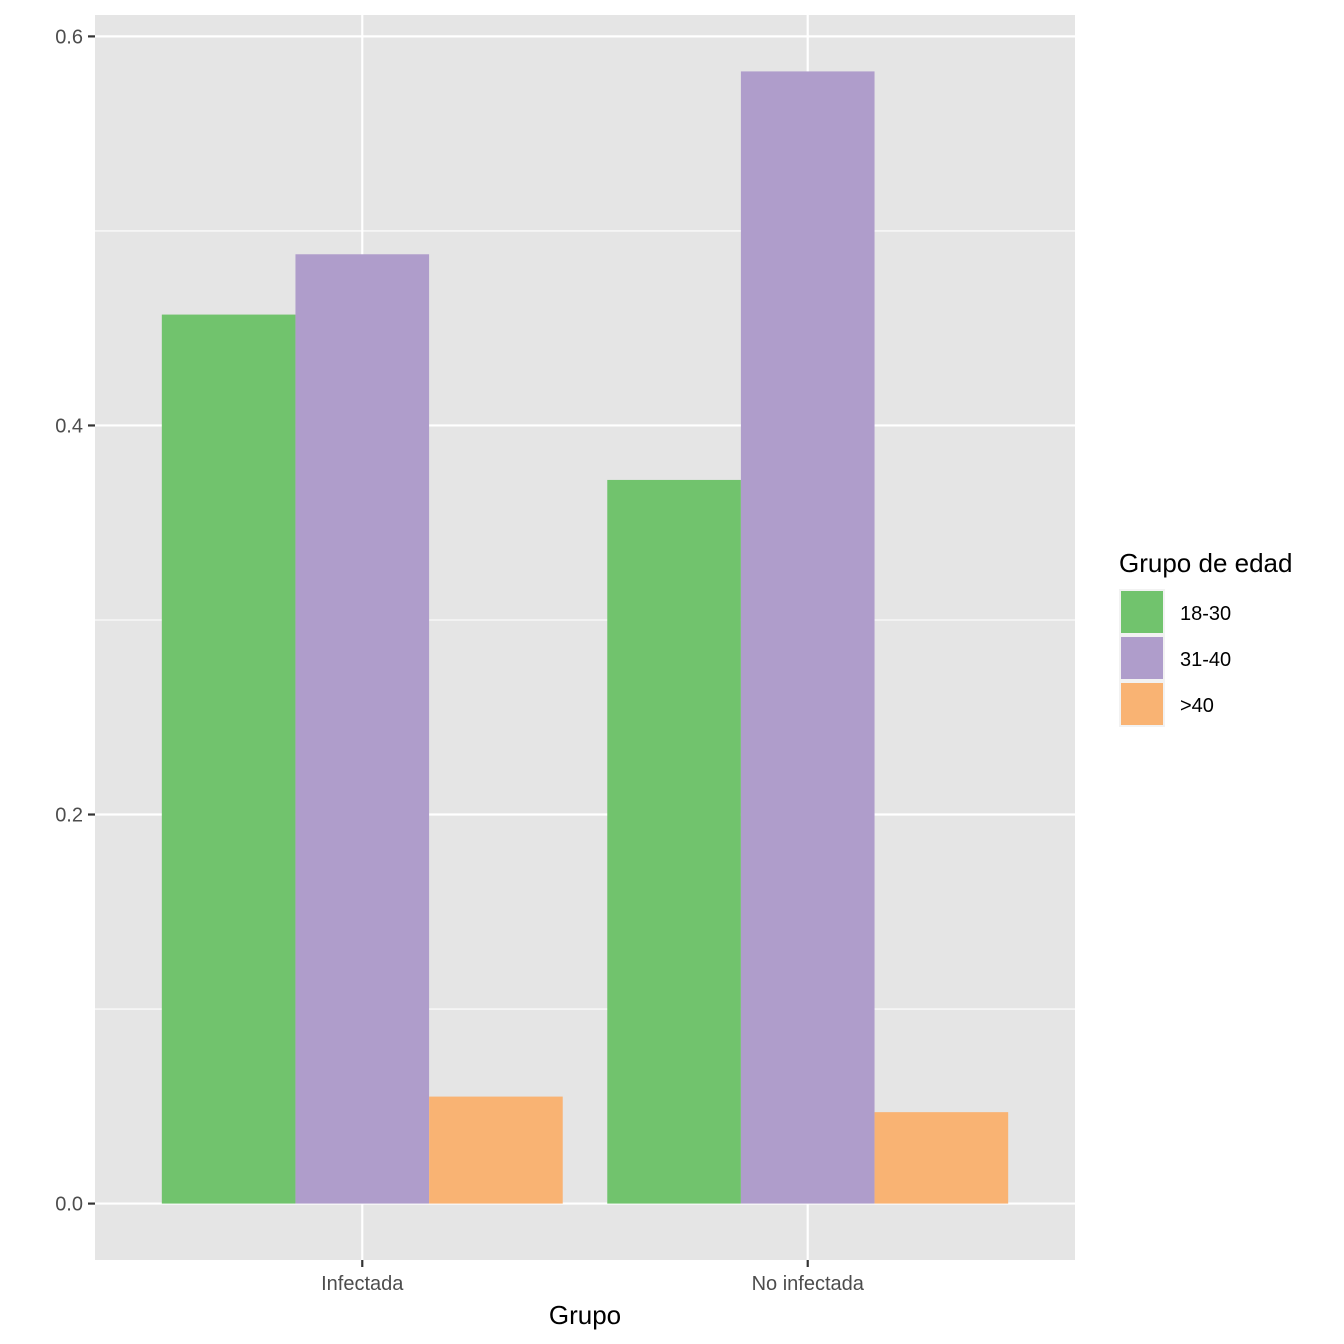 The height and width of the screenshot is (1344, 1344). I want to click on legend-items: 18-30 31-40 >40, so click(1175, 658).